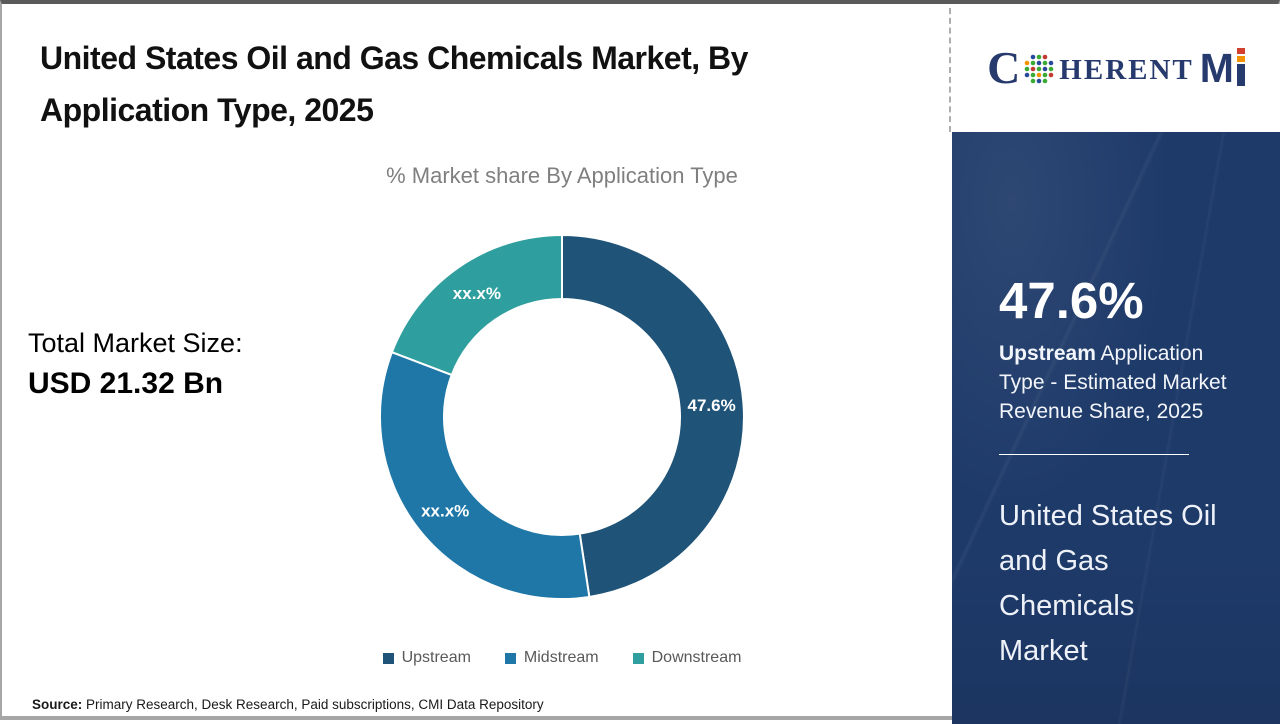  Describe the element at coordinates (562, 175) in the screenshot. I see `chart-title: % Market share By Application Type` at that location.